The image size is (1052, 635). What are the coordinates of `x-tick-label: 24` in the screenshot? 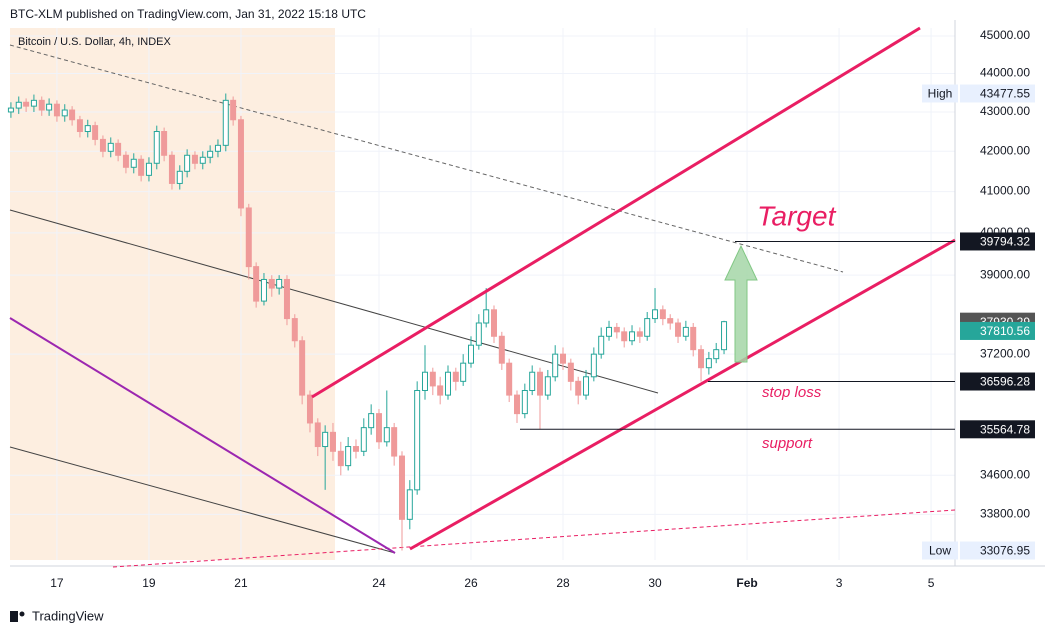 It's located at (379, 583).